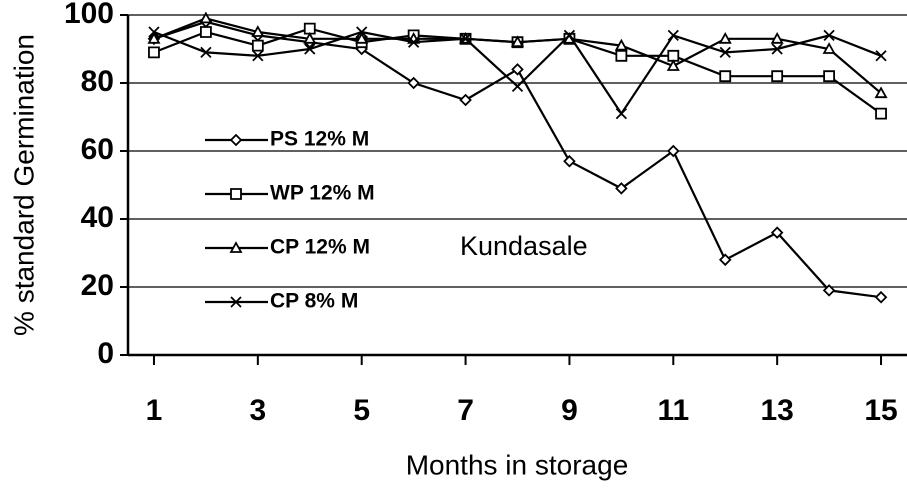 This screenshot has height=490, width=907. I want to click on legend-label: PS 12% M, so click(319, 139).